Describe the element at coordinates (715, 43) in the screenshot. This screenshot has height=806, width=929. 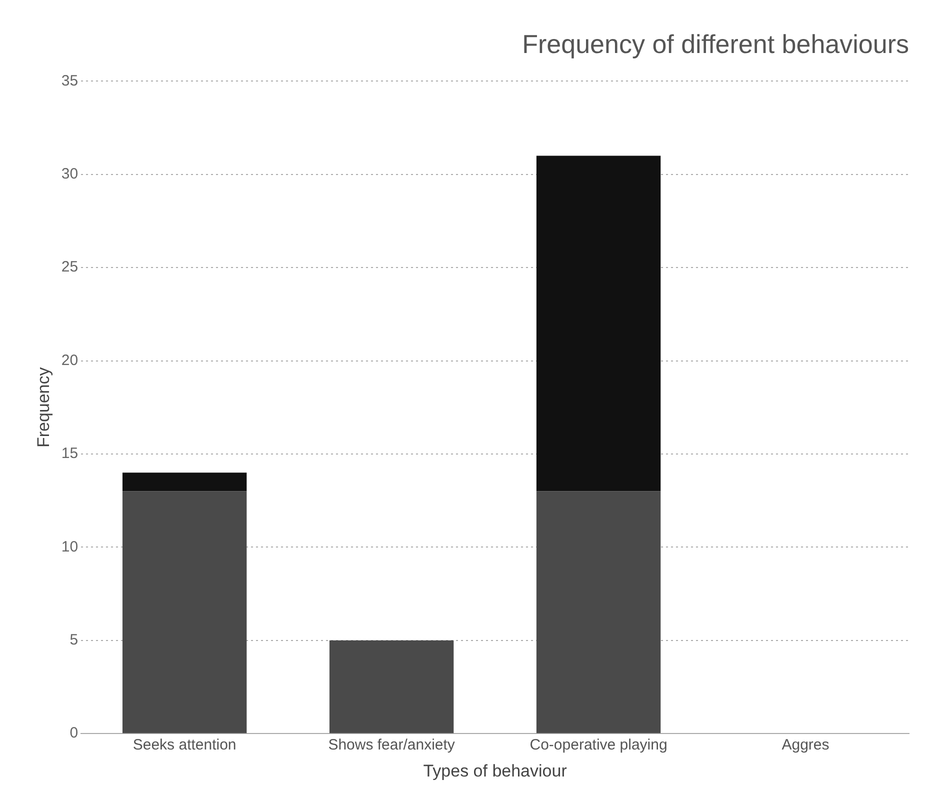
I see `chart-title: Frequency of different behaviours` at that location.